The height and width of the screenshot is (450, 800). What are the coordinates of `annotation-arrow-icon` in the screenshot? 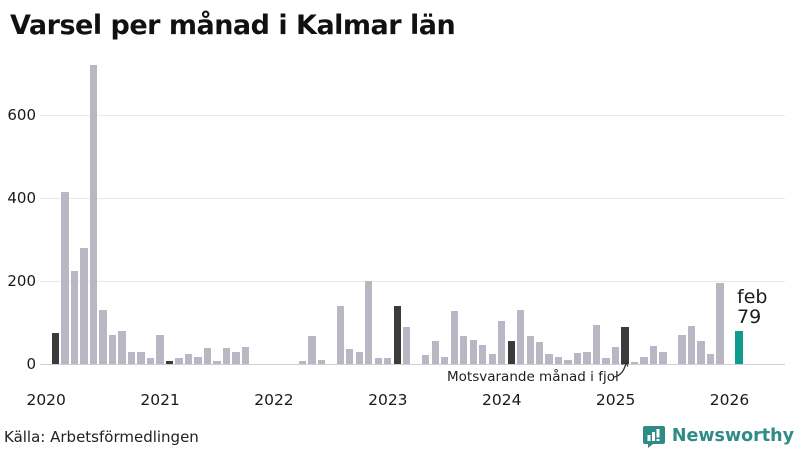 It's located at (621, 369).